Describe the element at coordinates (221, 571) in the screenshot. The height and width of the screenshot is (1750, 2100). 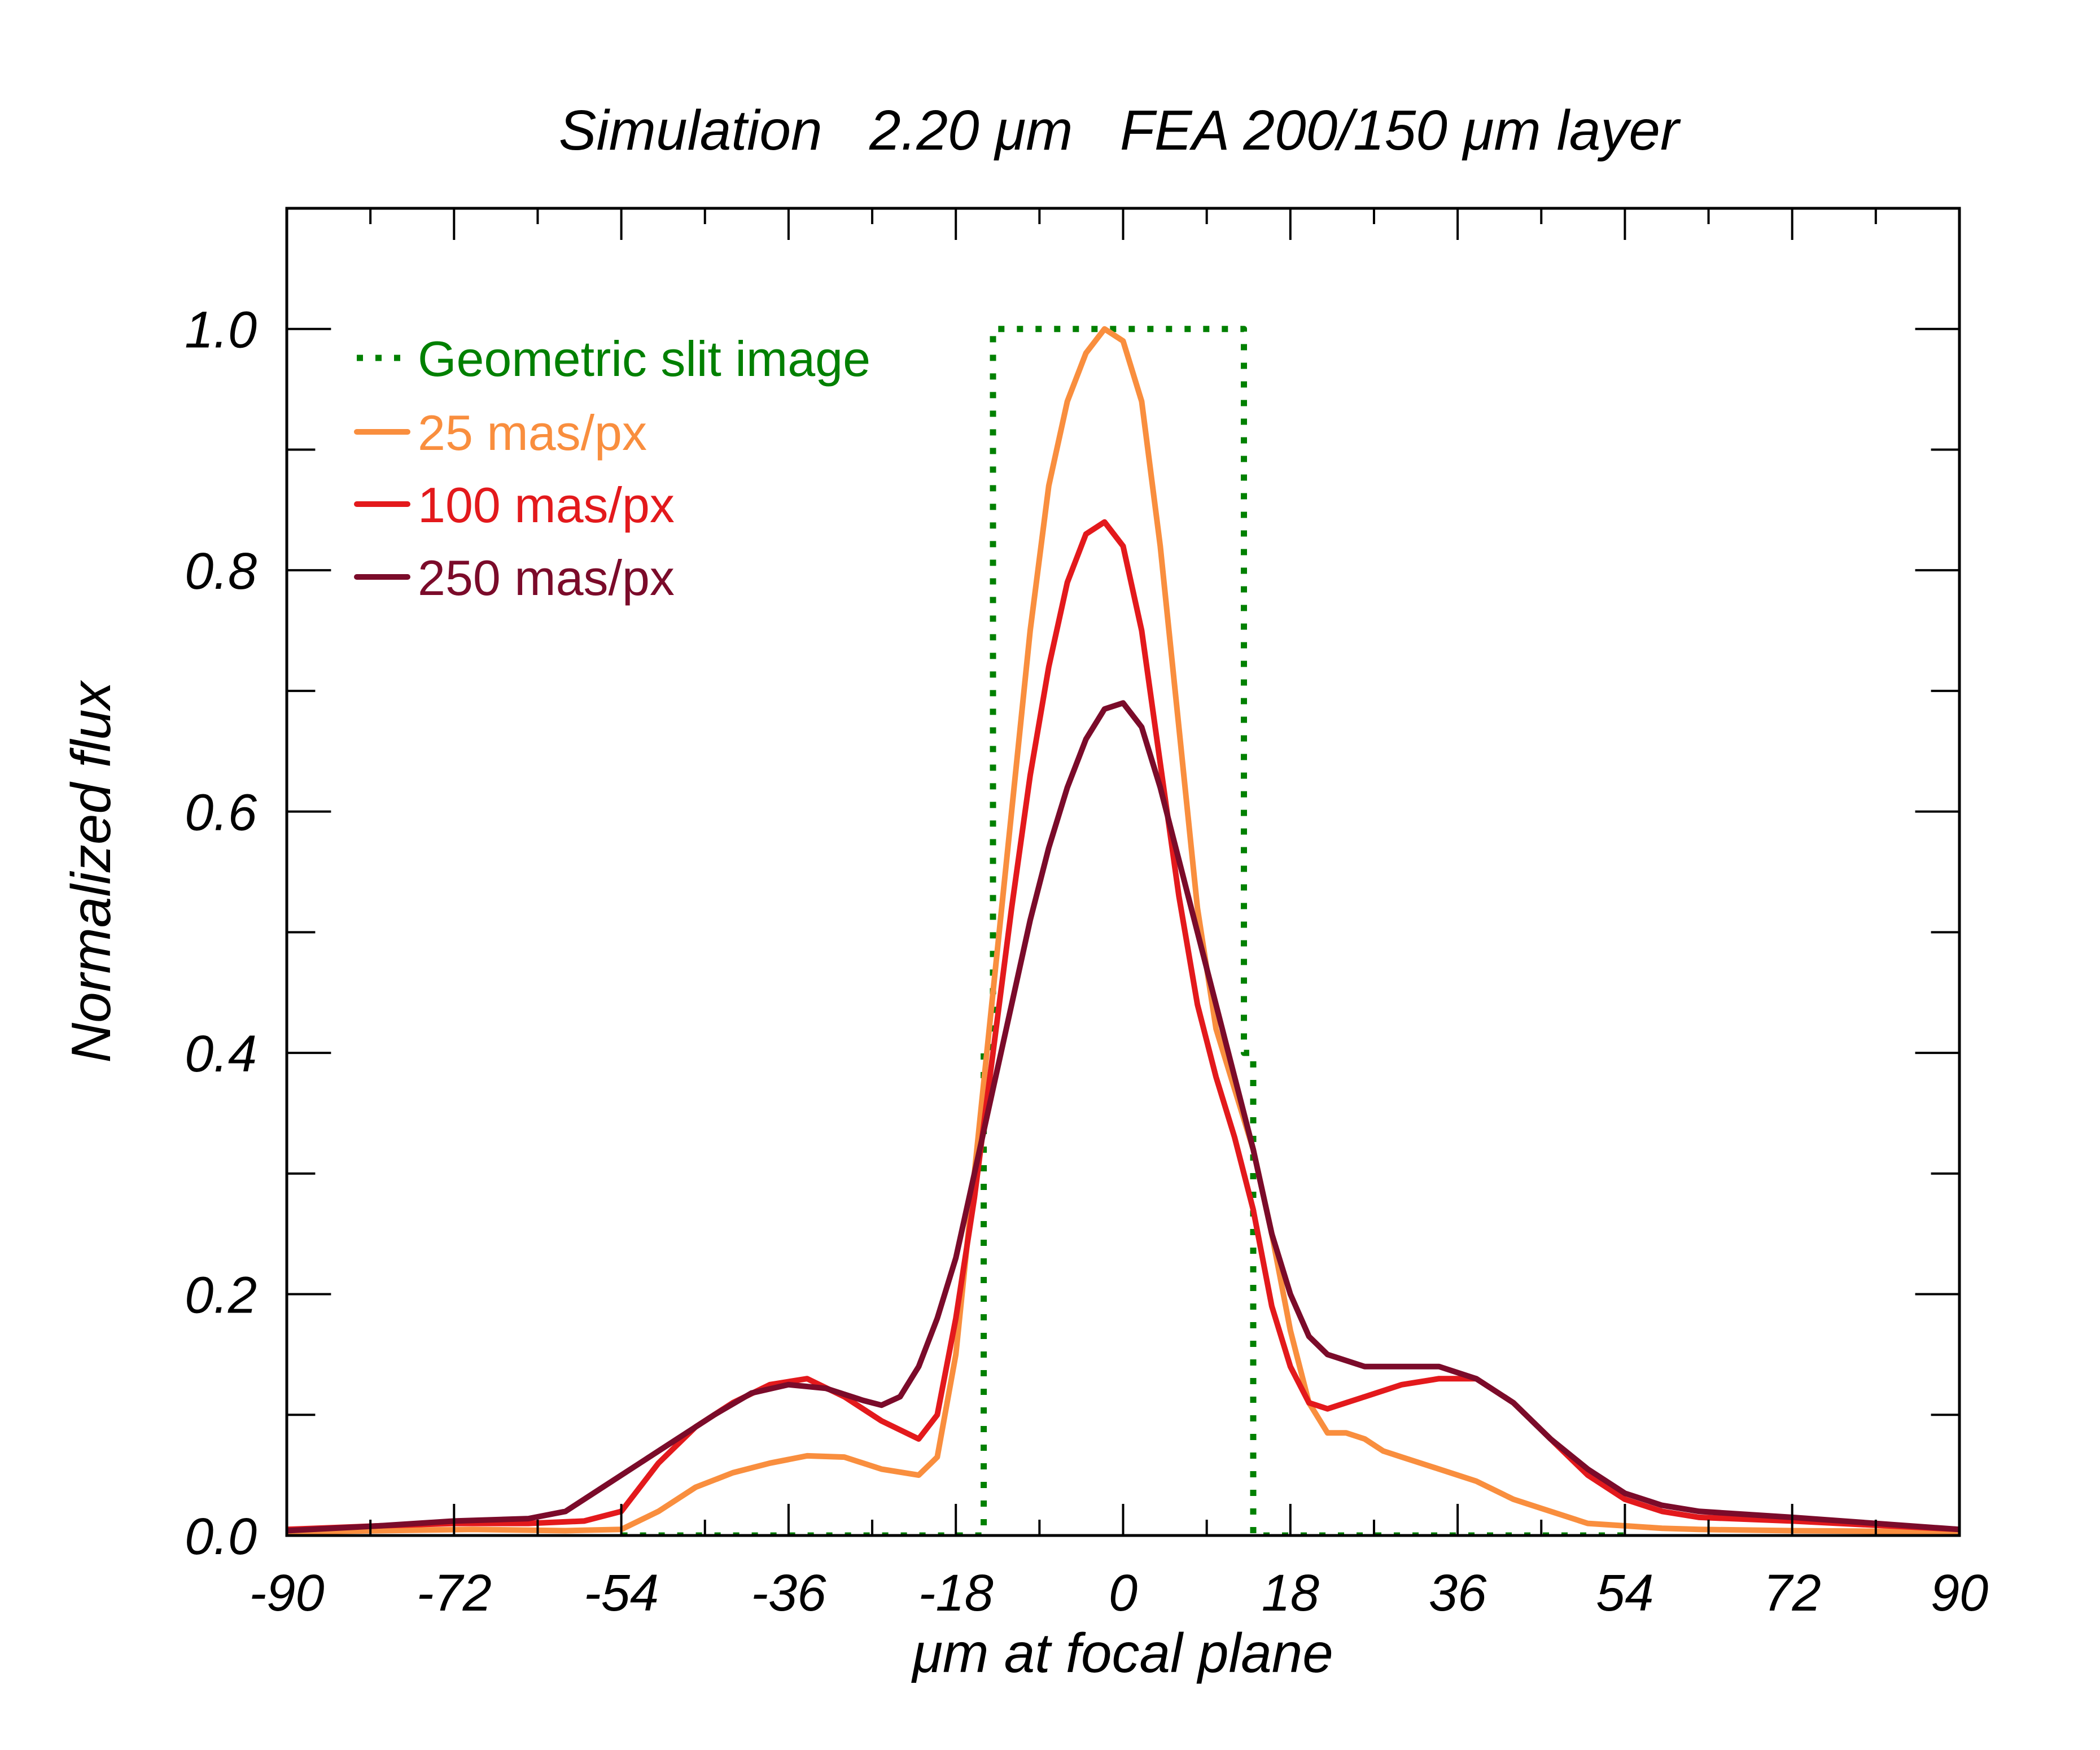
I see `y-tick-label: 0.8` at that location.